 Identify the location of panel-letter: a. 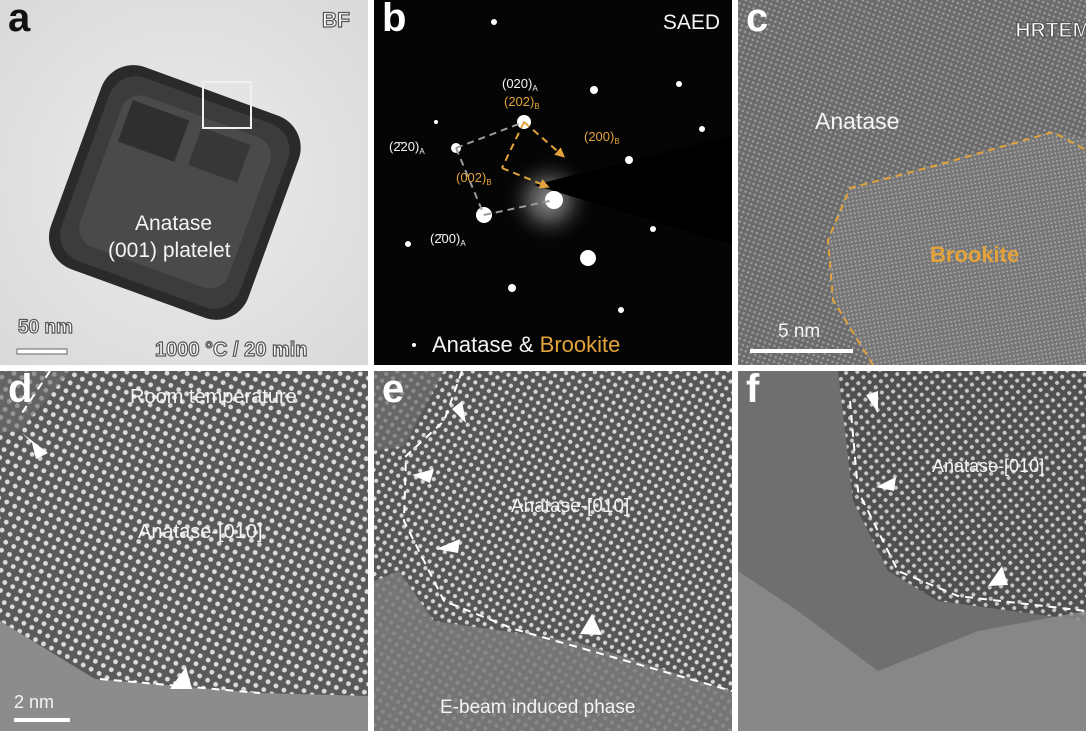
(19, 20).